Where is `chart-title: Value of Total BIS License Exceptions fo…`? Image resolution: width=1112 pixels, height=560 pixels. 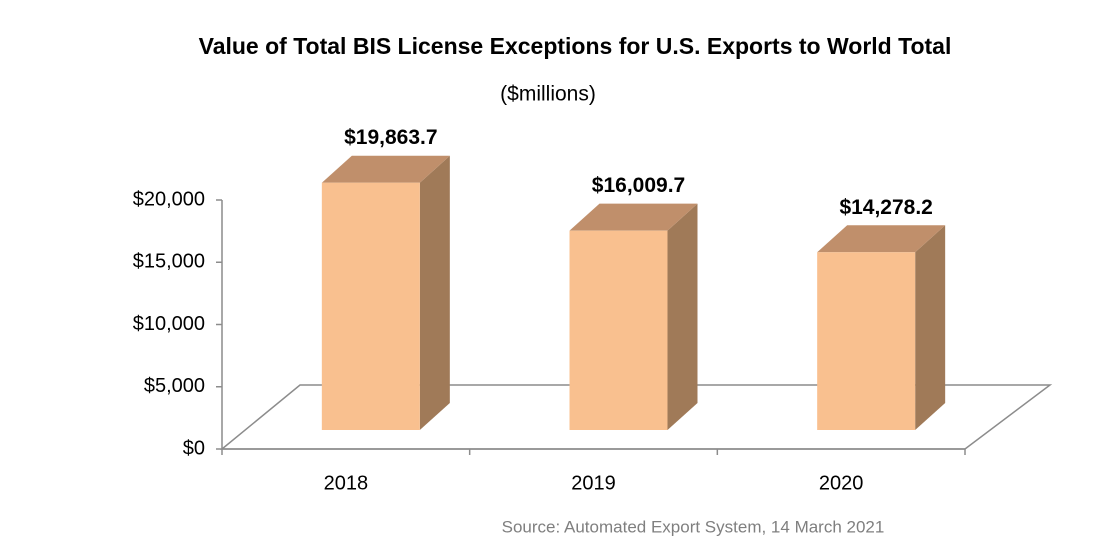 chart-title: Value of Total BIS License Exceptions fo… is located at coordinates (575, 46).